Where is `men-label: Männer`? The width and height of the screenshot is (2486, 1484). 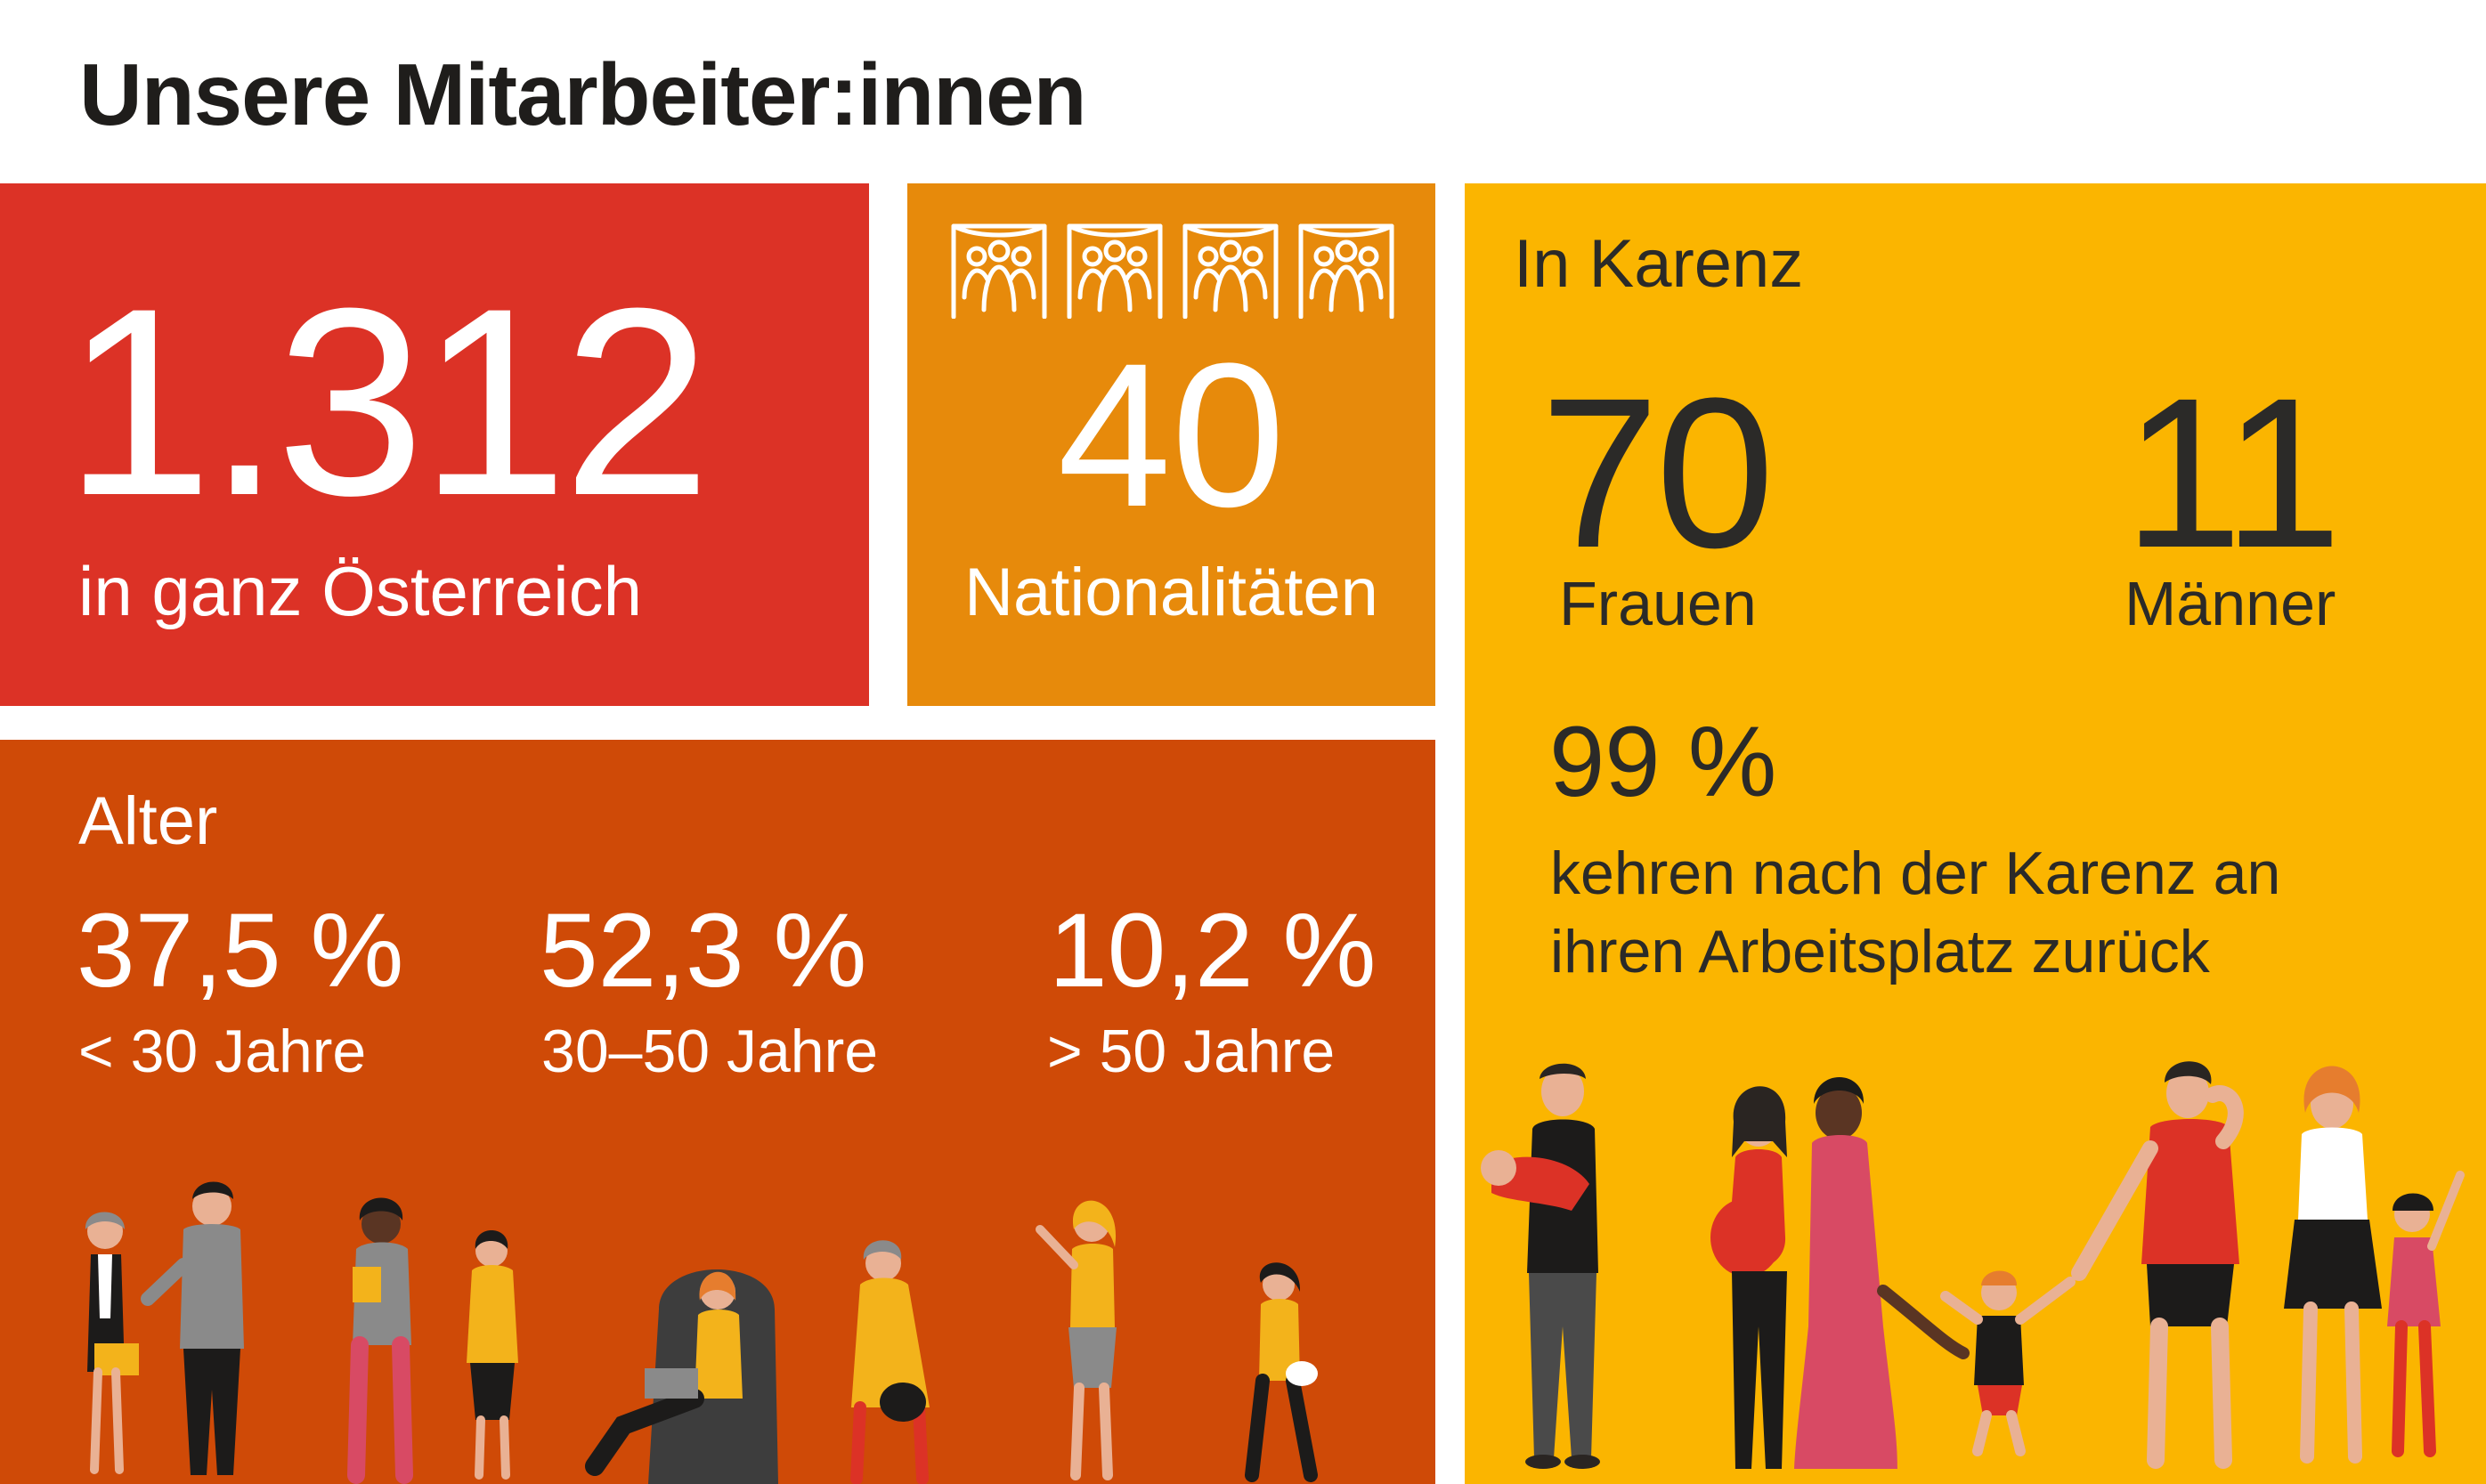 men-label: Männer is located at coordinates (2230, 603).